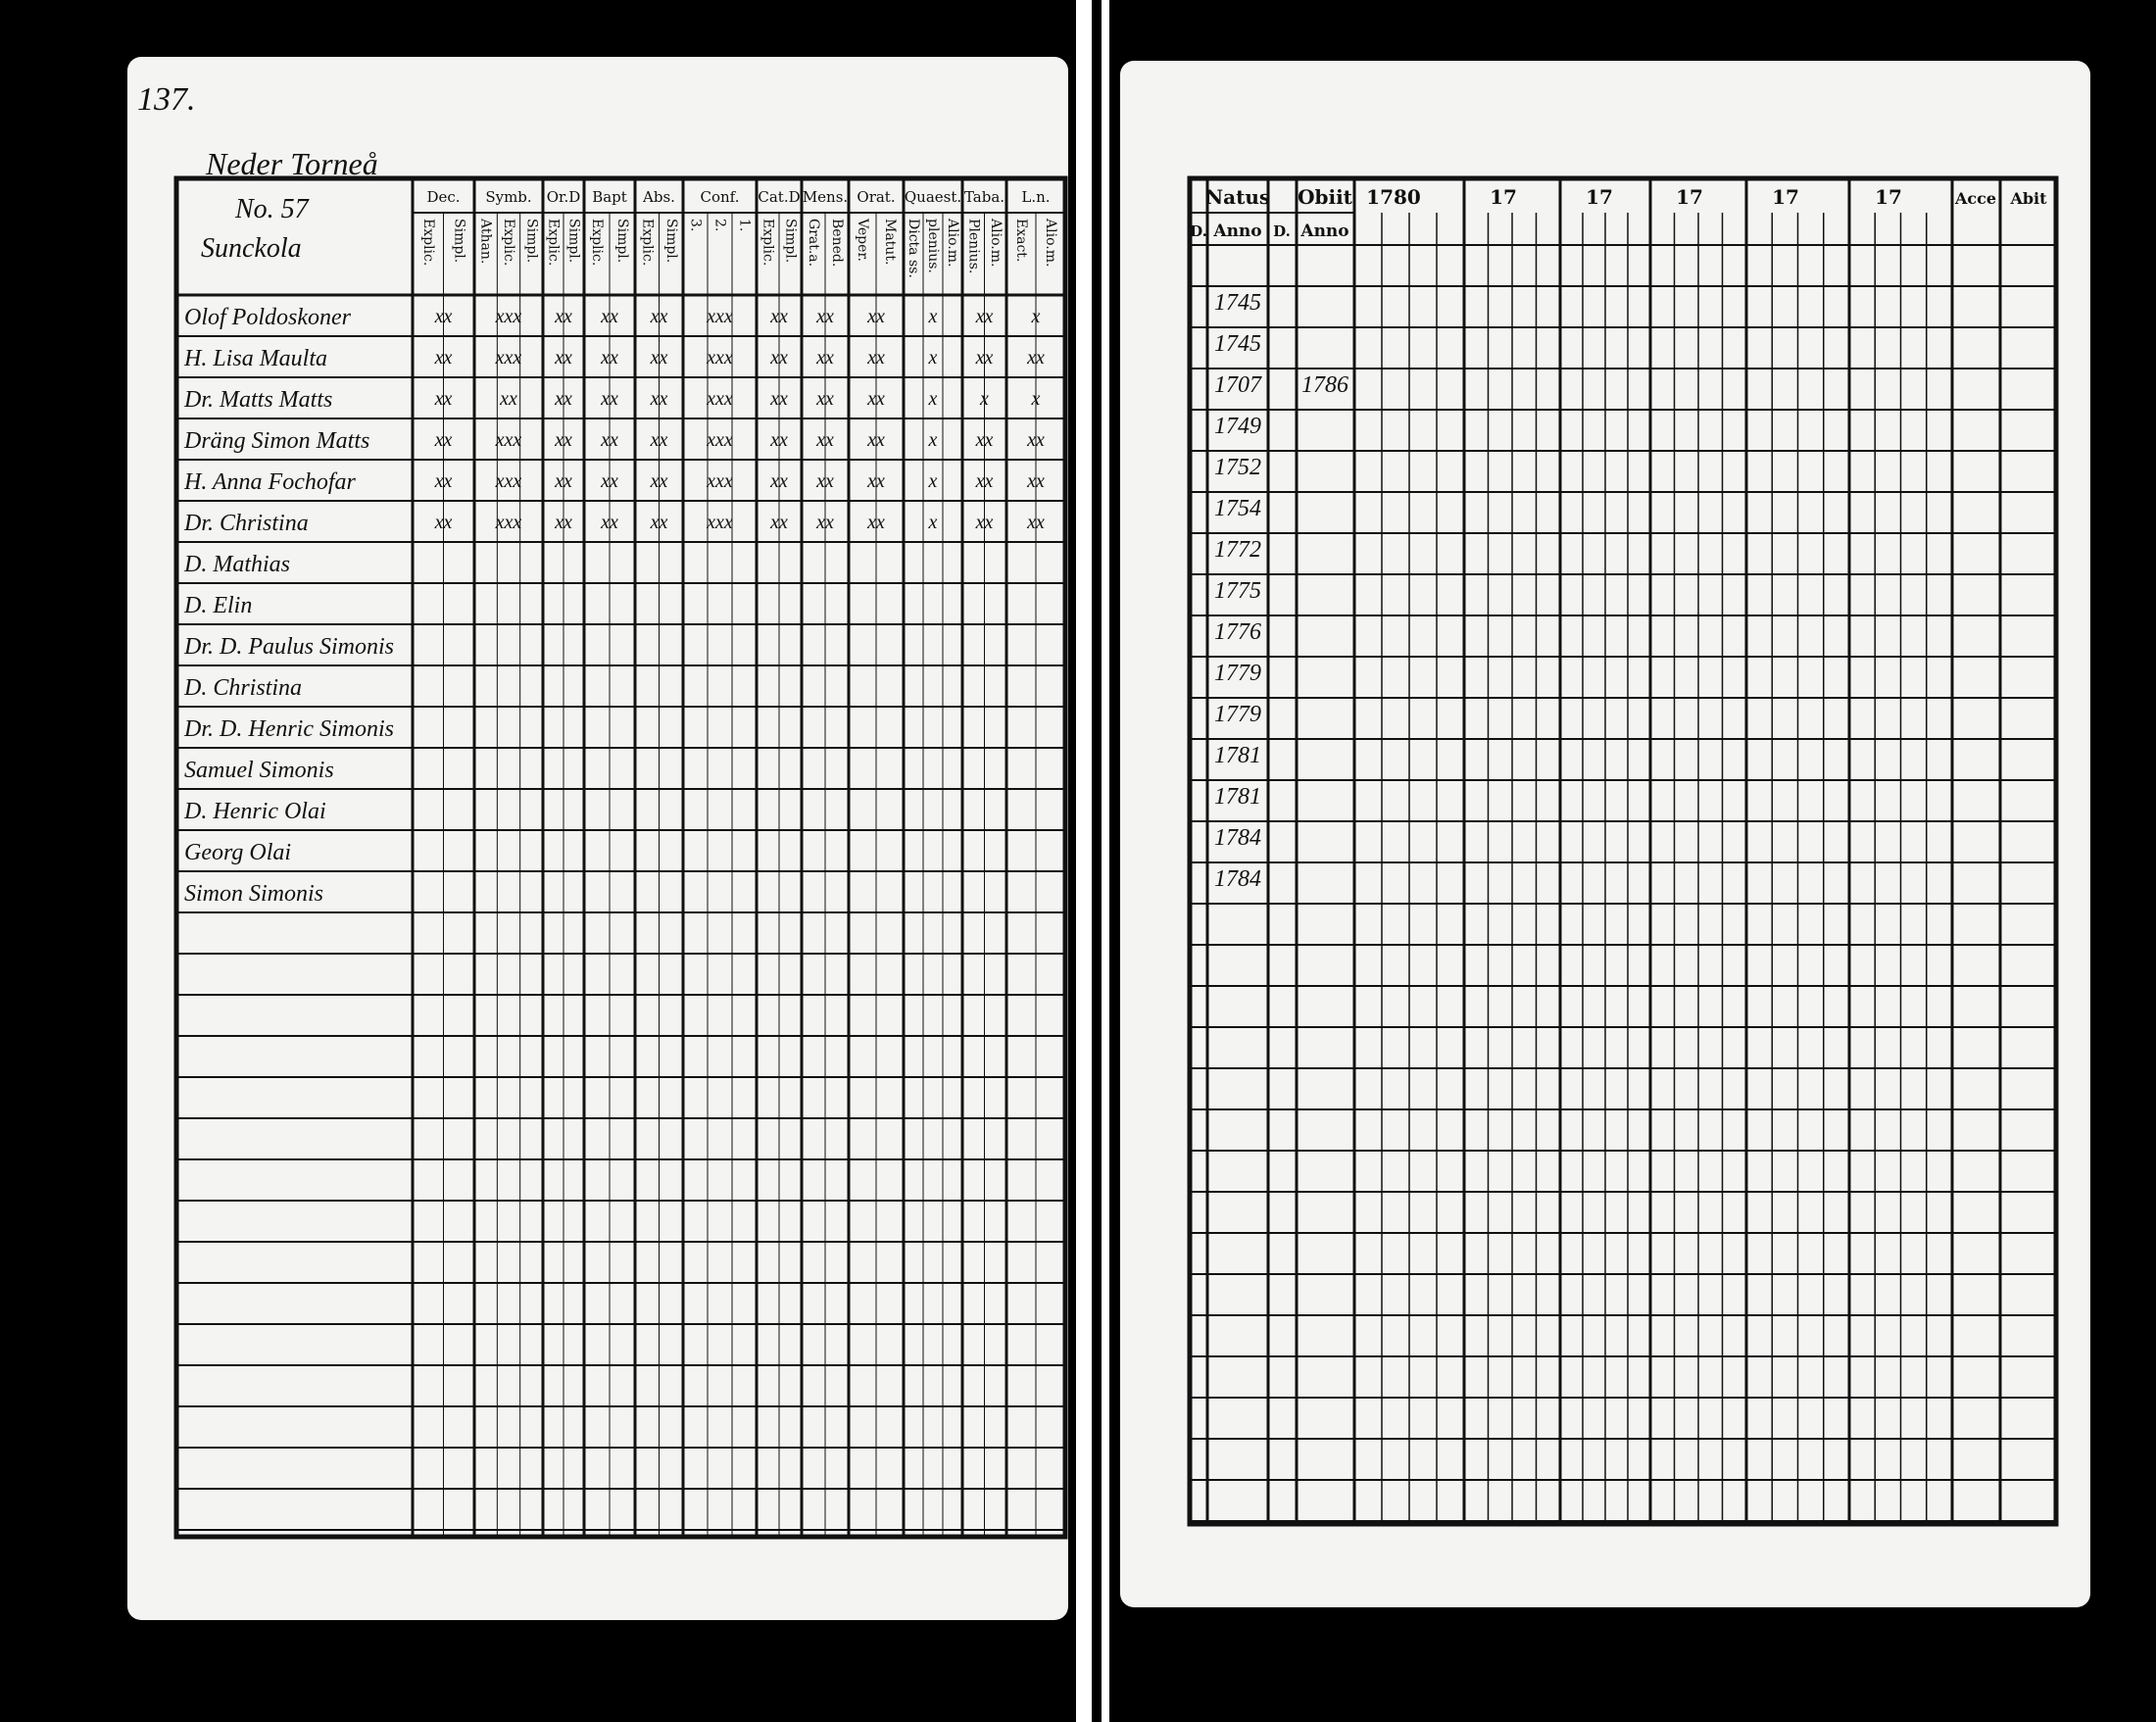 The image size is (2156, 1722). Describe the element at coordinates (1237, 344) in the screenshot. I see `birth-year: 1745` at that location.